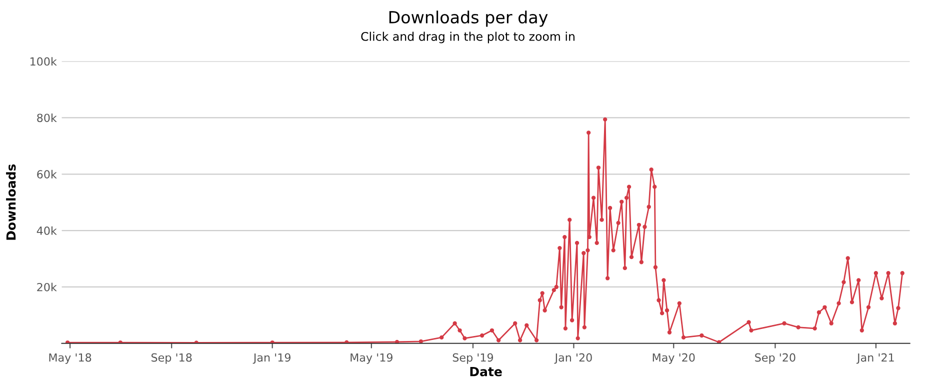  What do you see at coordinates (486, 371) in the screenshot?
I see `x-axis-title: Date` at bounding box center [486, 371].